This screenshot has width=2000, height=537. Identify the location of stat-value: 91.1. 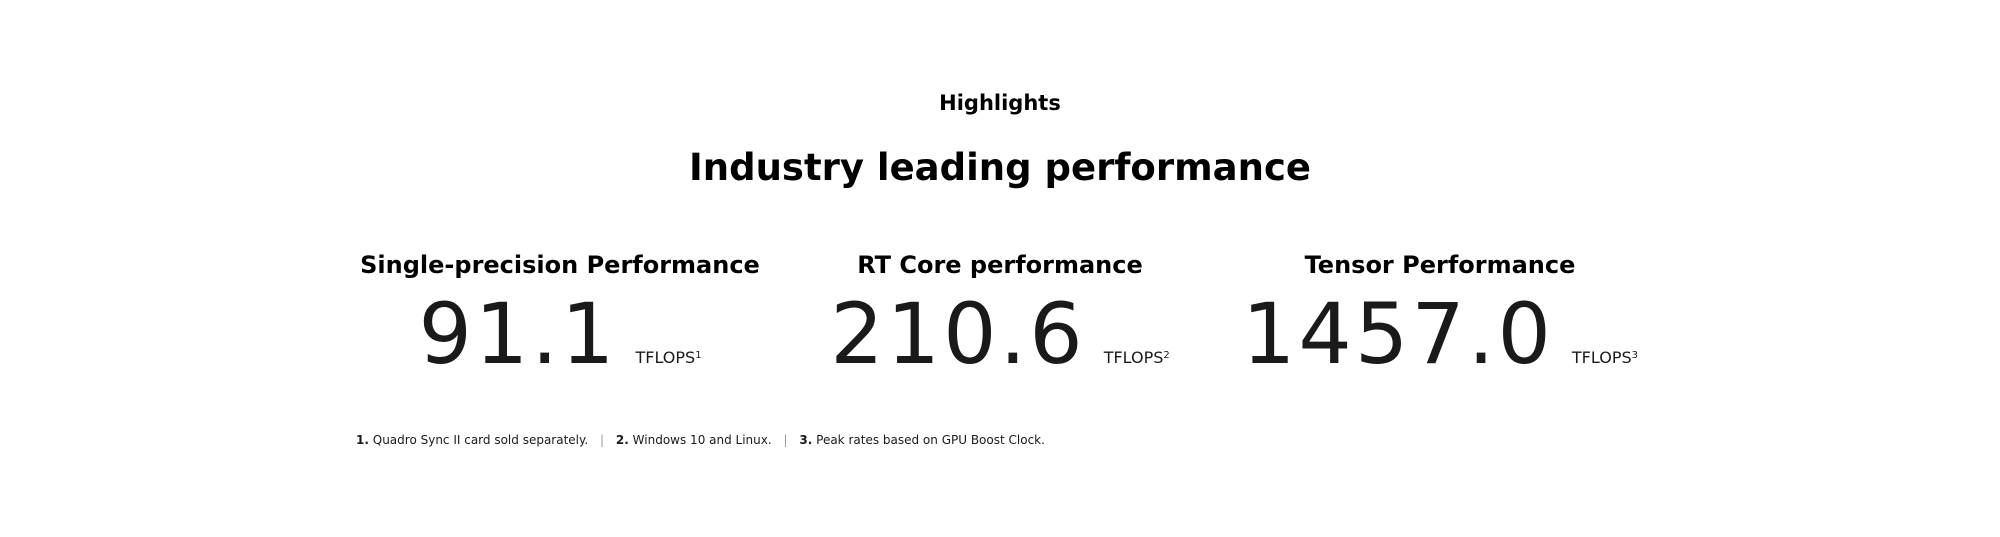
(517, 334).